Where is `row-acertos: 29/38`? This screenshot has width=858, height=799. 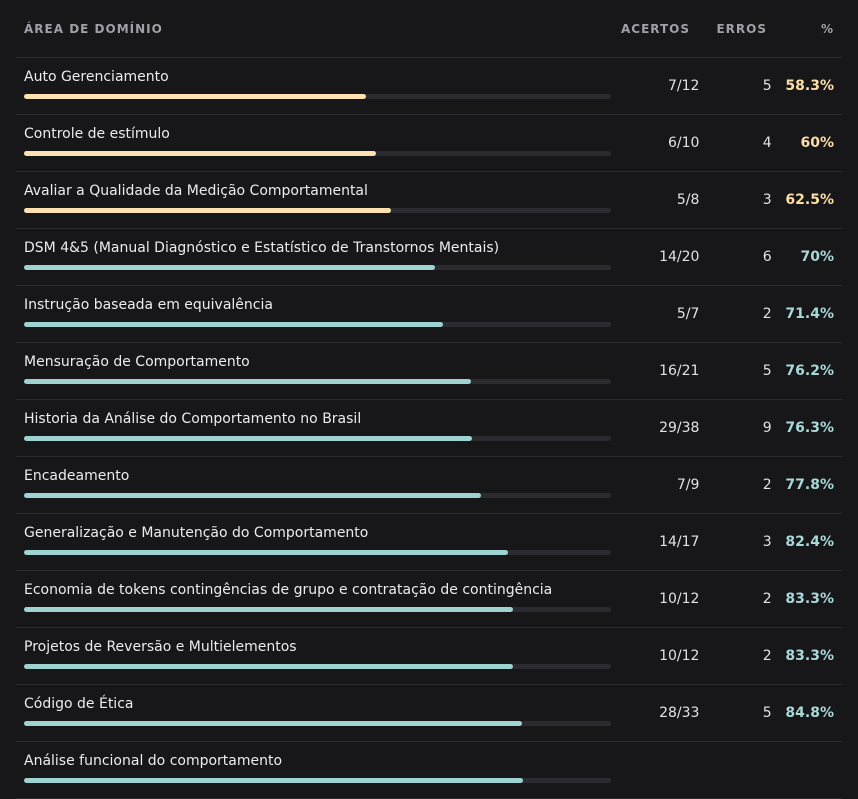 row-acertos: 29/38 is located at coordinates (679, 428).